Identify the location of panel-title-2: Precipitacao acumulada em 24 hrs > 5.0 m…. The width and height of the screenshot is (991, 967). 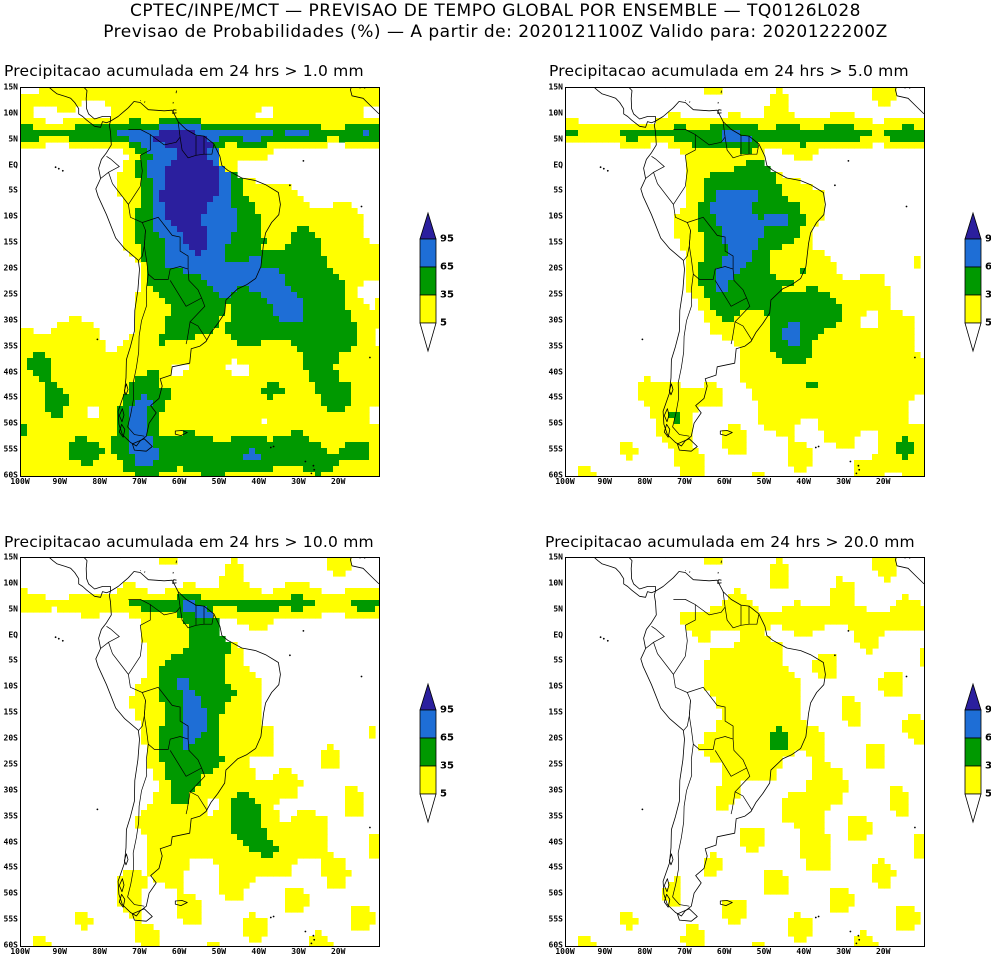
(729, 71).